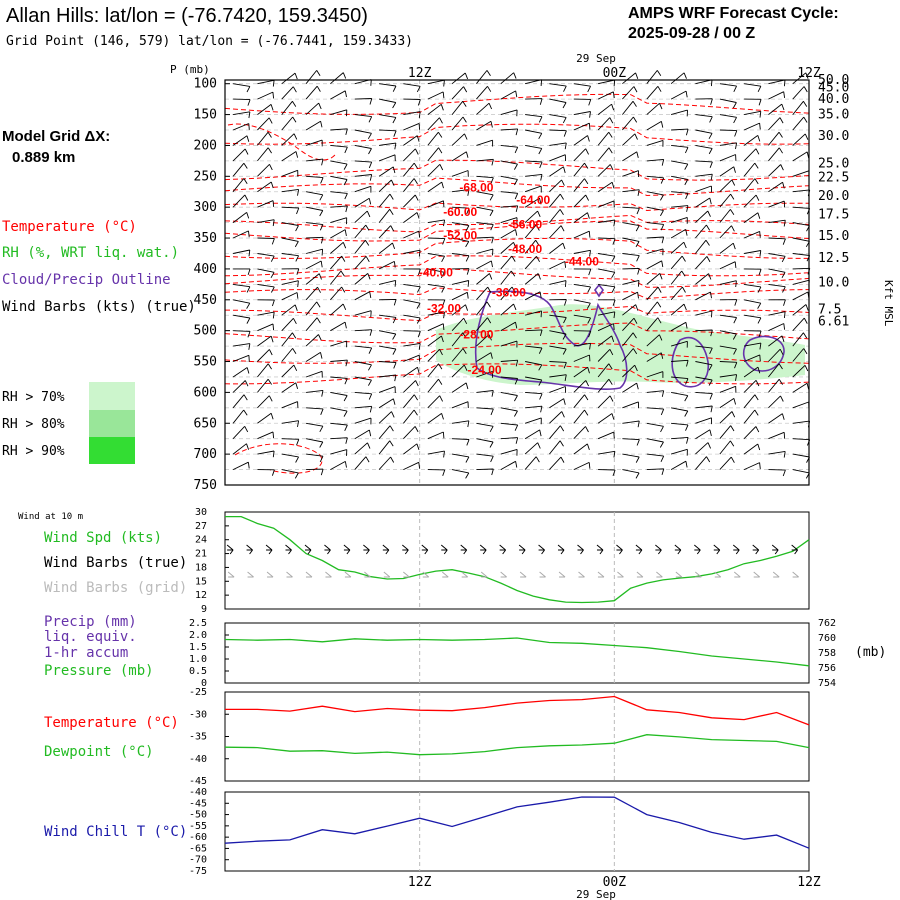 The height and width of the screenshot is (900, 900). I want to click on pressure-tick-label: 250, so click(205, 176).